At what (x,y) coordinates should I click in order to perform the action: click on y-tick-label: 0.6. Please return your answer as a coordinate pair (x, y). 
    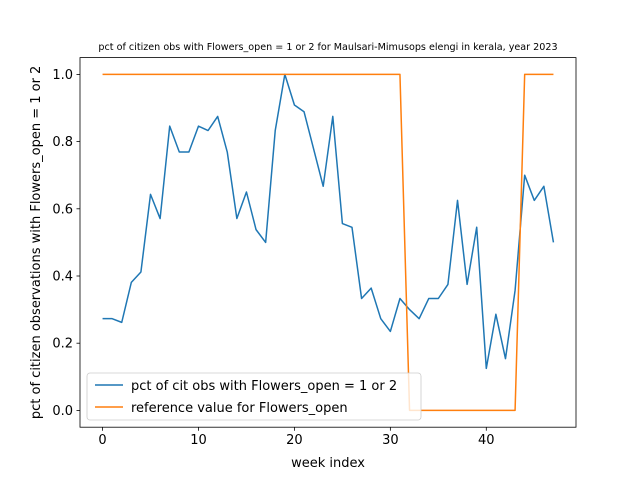
    Looking at the image, I should click on (62, 209).